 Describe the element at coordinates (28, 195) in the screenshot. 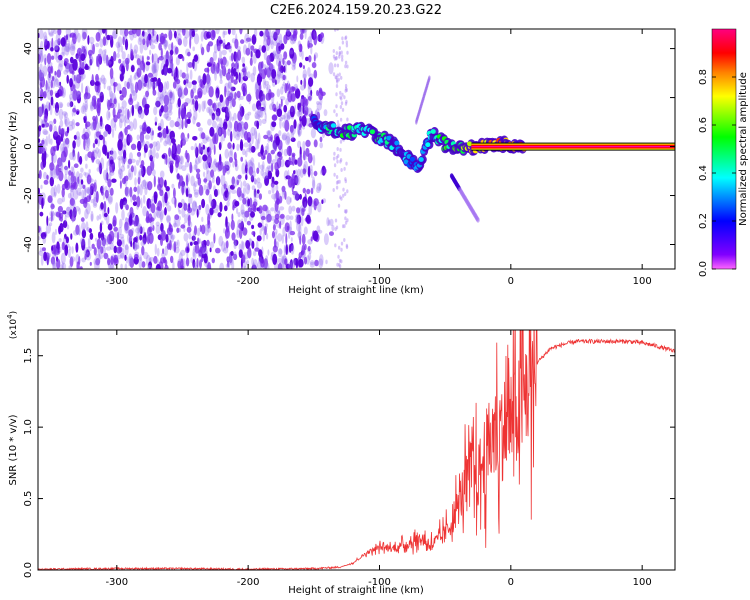

I see `spectrogram-y-tick-label: -20` at that location.